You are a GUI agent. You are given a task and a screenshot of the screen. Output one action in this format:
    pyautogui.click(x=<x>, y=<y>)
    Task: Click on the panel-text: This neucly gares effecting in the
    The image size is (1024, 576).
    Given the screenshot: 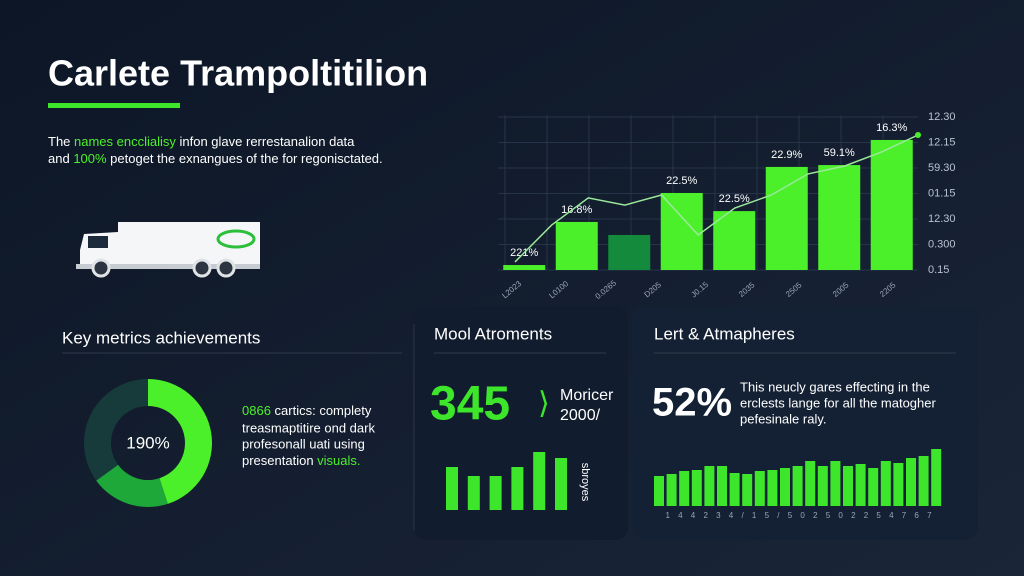 What is the action you would take?
    pyautogui.click(x=835, y=386)
    